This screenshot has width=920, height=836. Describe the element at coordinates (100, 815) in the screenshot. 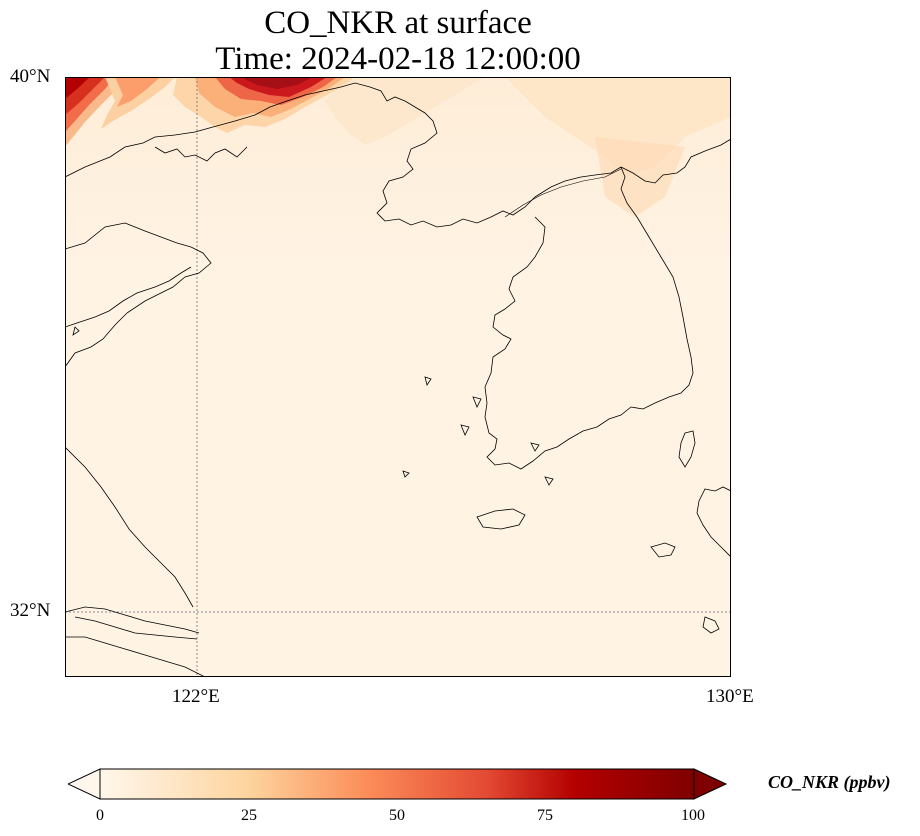

I see `colorbar-tick-0: 0` at that location.